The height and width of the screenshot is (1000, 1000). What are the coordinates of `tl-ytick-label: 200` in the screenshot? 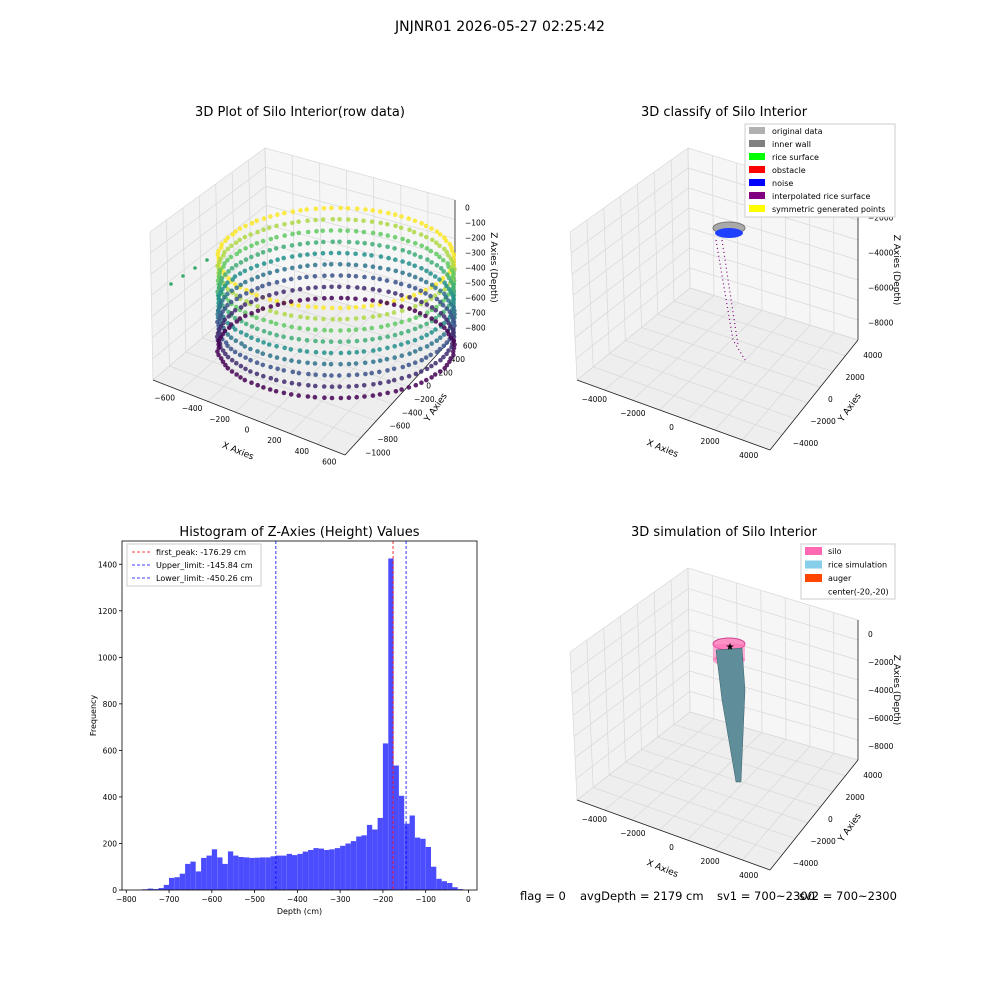 It's located at (445, 372).